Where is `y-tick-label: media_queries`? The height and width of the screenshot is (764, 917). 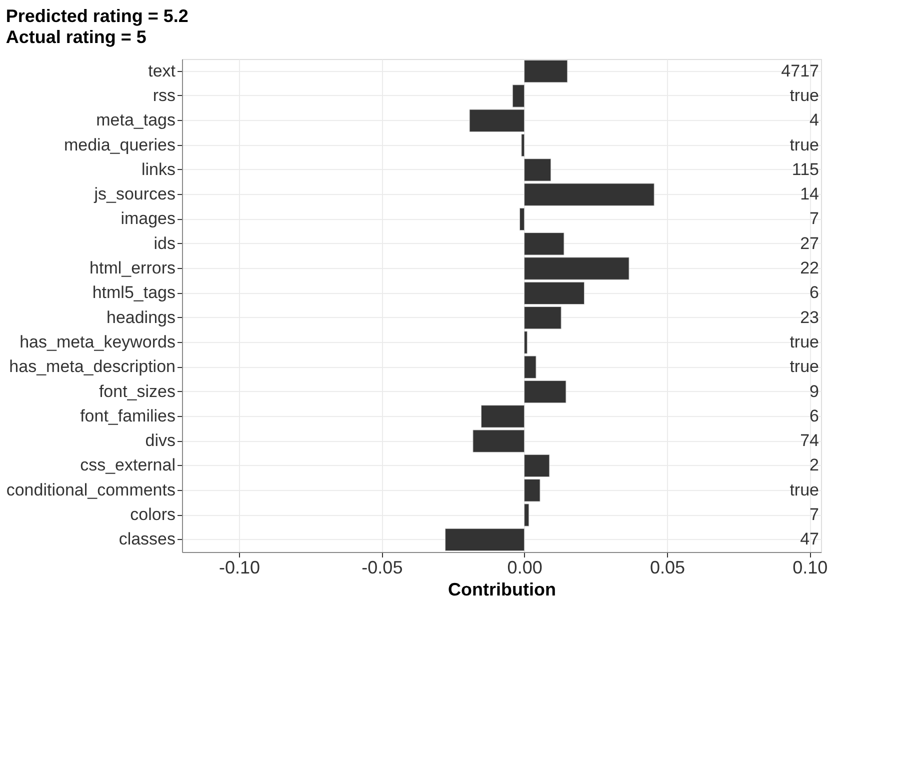 y-tick-label: media_queries is located at coordinates (120, 144).